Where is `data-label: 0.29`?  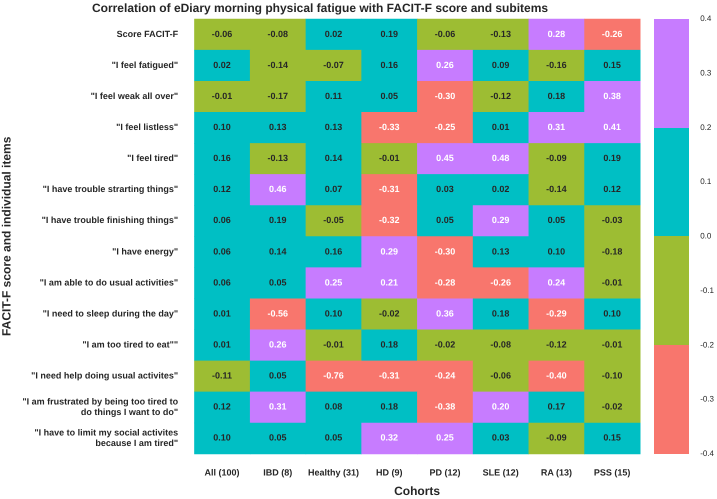
data-label: 0.29 is located at coordinates (389, 251).